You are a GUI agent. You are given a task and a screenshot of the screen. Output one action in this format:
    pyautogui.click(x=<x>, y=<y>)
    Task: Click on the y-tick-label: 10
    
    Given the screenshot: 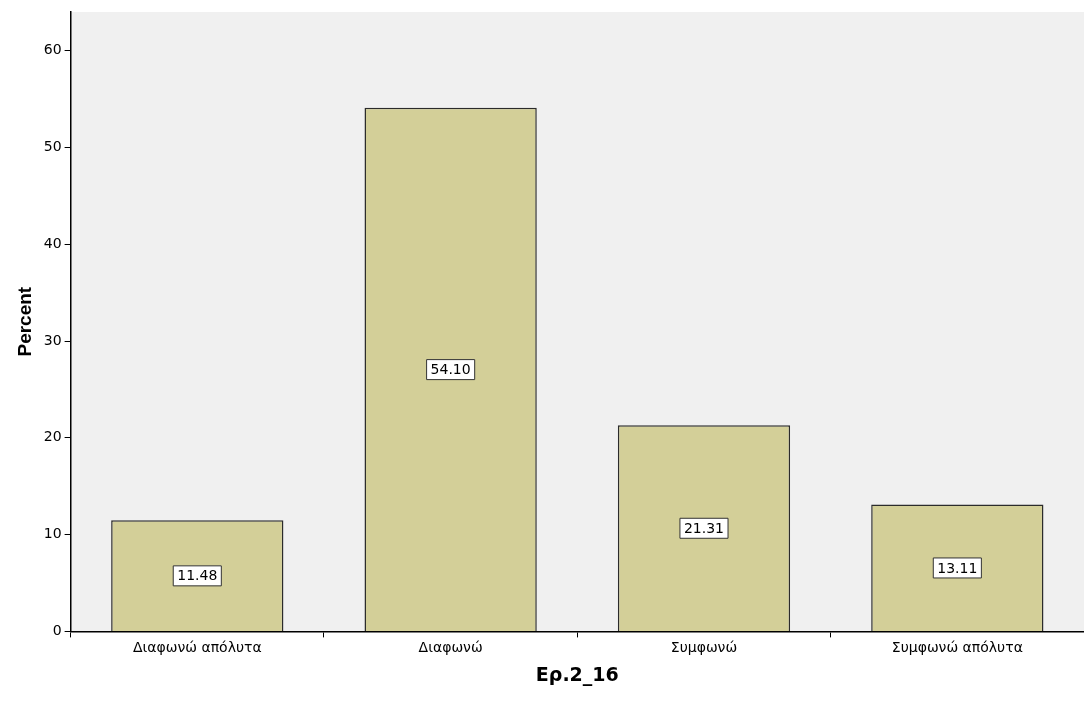 What is the action you would take?
    pyautogui.click(x=52, y=533)
    